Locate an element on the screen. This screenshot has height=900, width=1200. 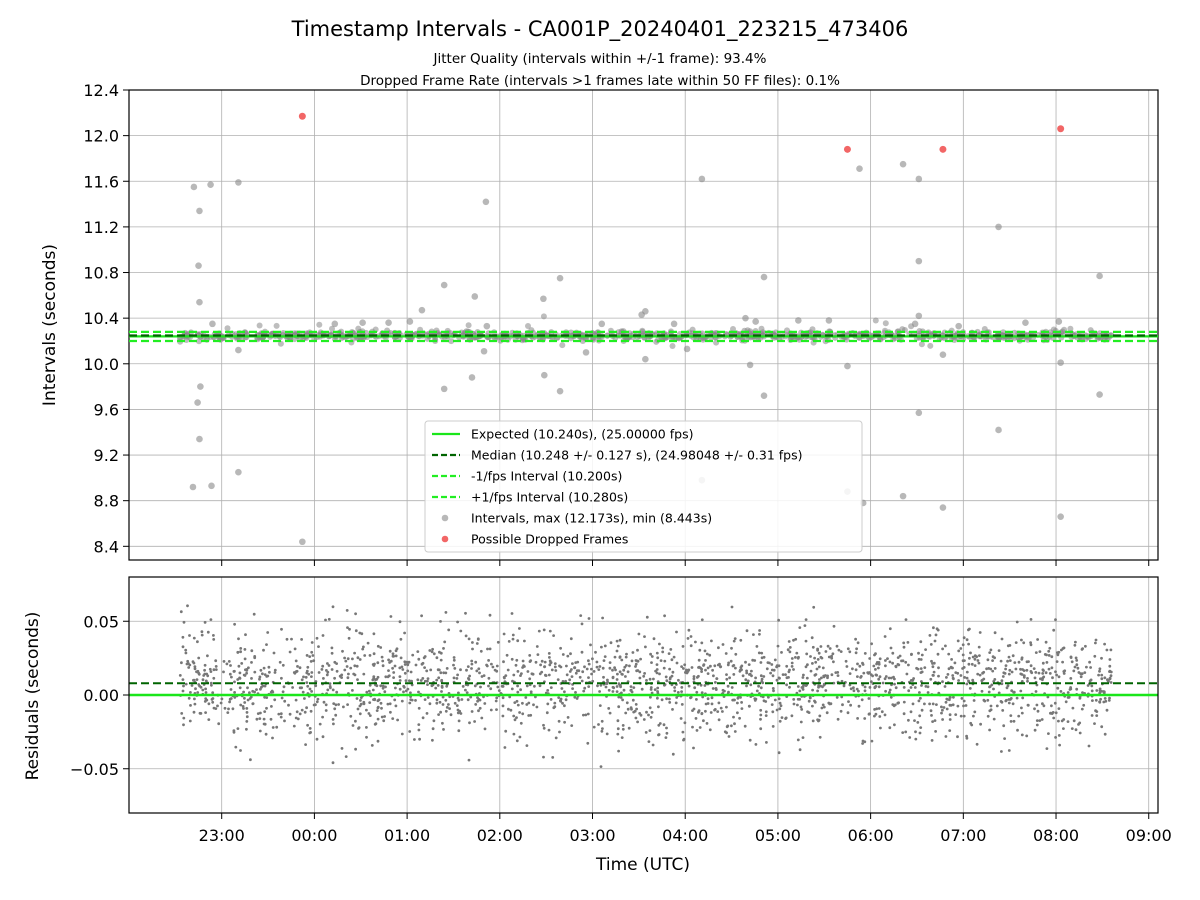
interval-point is located at coordinates (672, 346).